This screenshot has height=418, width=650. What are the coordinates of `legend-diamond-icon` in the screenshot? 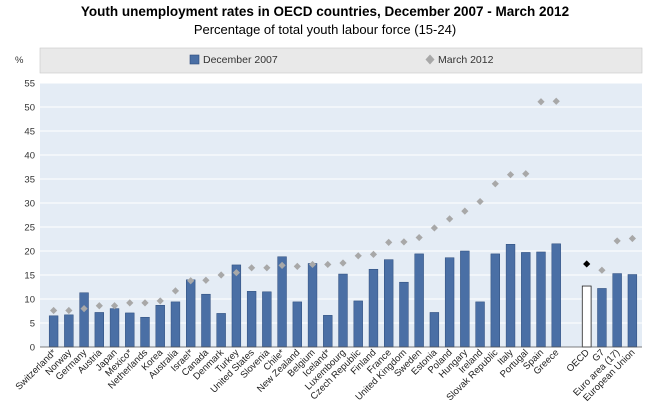 It's located at (430, 59).